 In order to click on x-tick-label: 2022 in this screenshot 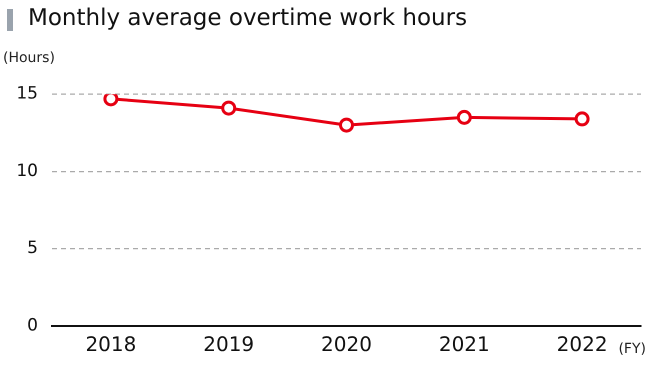, I will do `click(582, 344)`.